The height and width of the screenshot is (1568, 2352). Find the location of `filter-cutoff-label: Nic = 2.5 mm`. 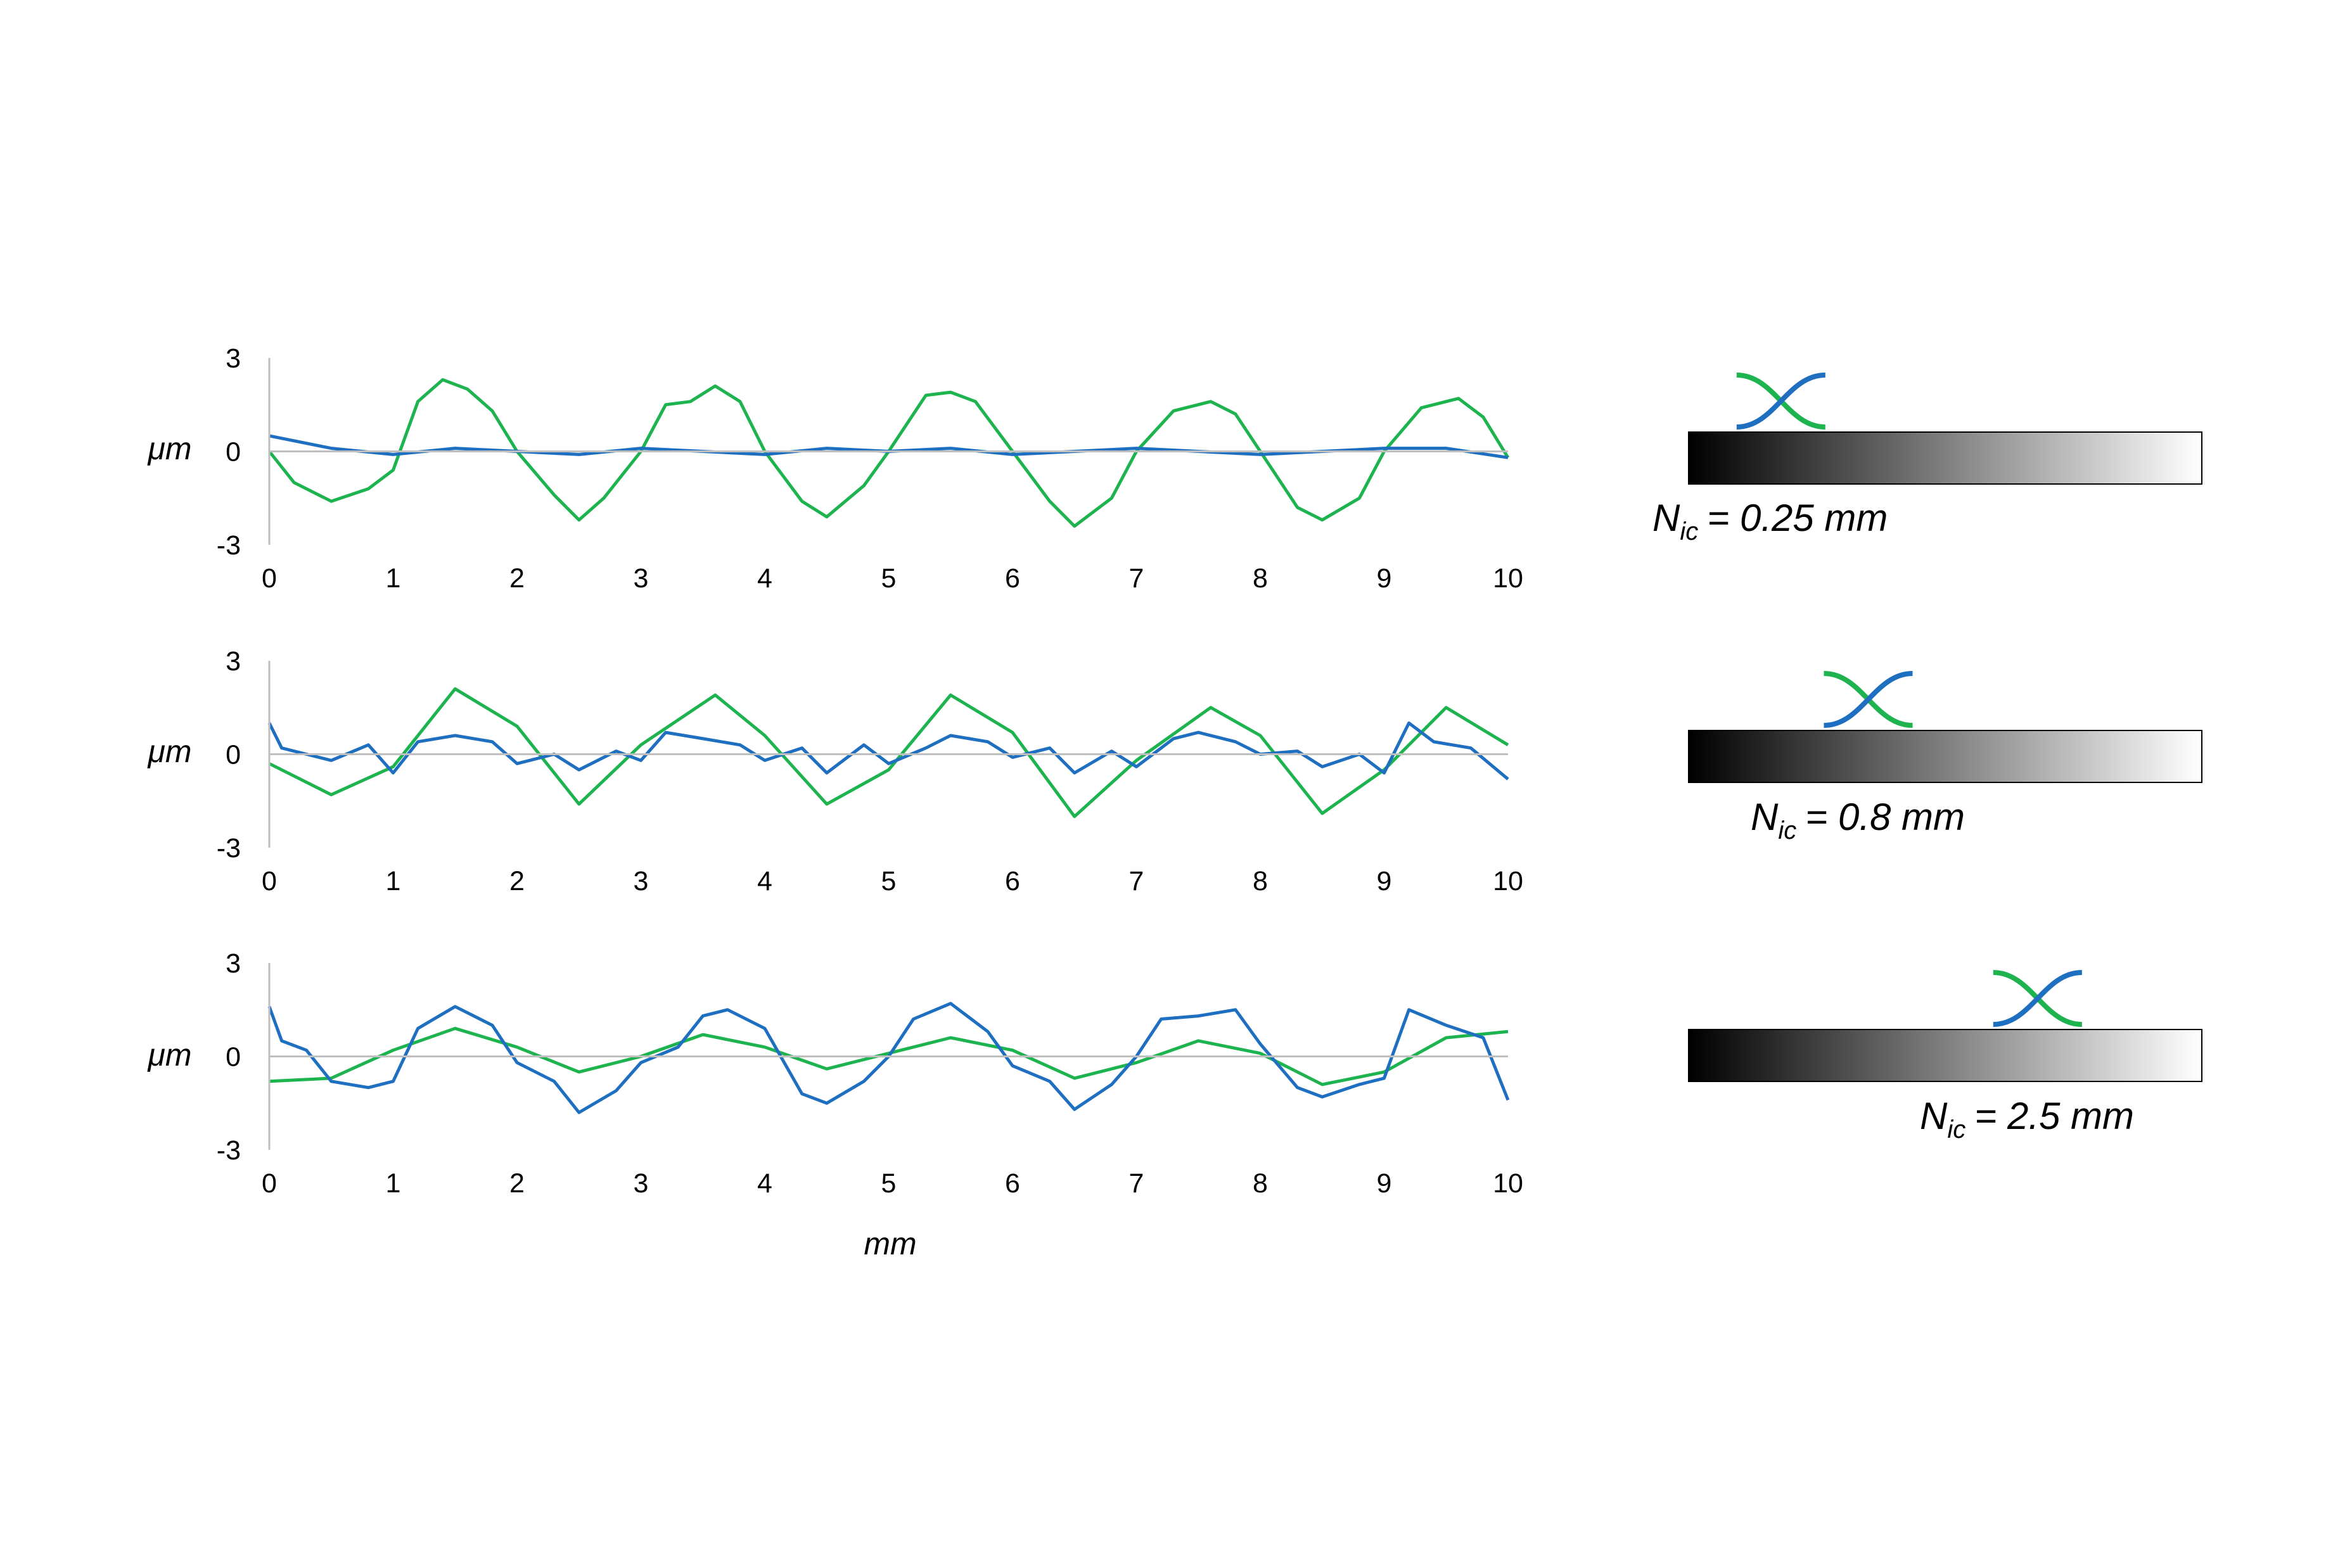

filter-cutoff-label: Nic = 2.5 mm is located at coordinates (2027, 1119).